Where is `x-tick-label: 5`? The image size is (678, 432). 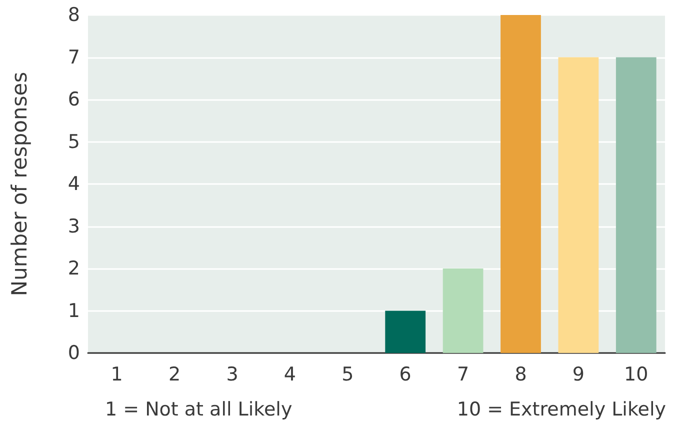
x-tick-label: 5 is located at coordinates (348, 375).